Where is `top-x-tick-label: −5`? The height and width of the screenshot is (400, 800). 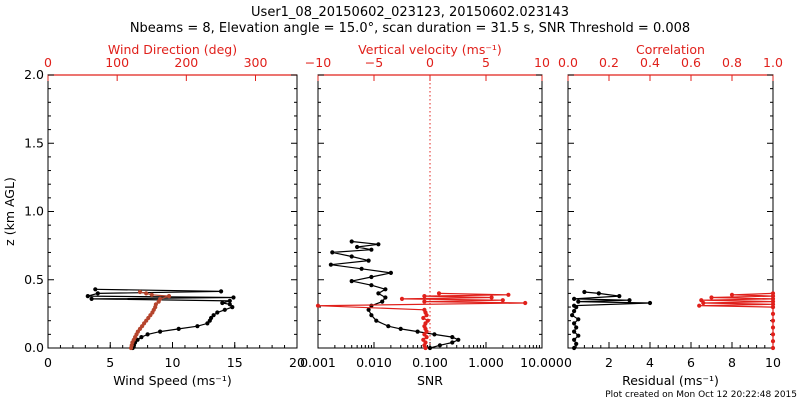 top-x-tick-label: −5 is located at coordinates (374, 62).